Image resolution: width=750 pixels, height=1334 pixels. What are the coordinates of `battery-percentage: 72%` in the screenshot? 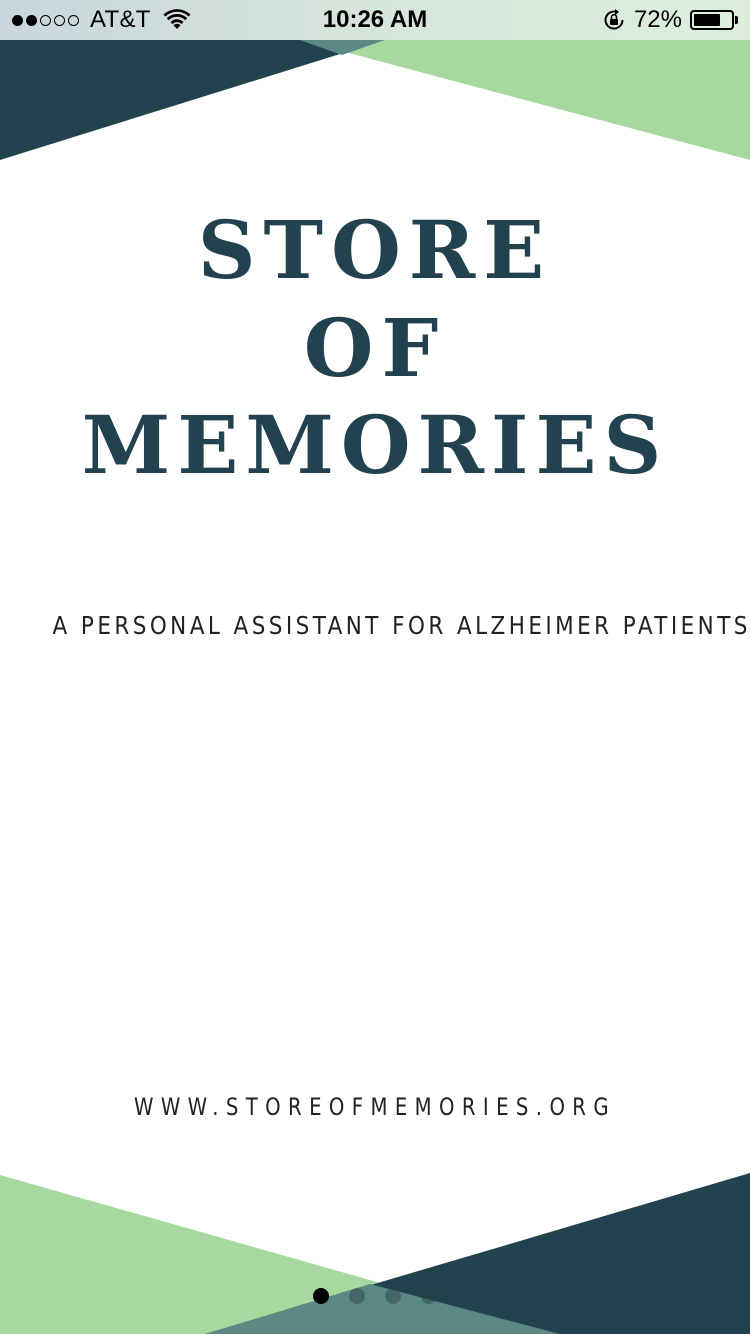 It's located at (657, 19).